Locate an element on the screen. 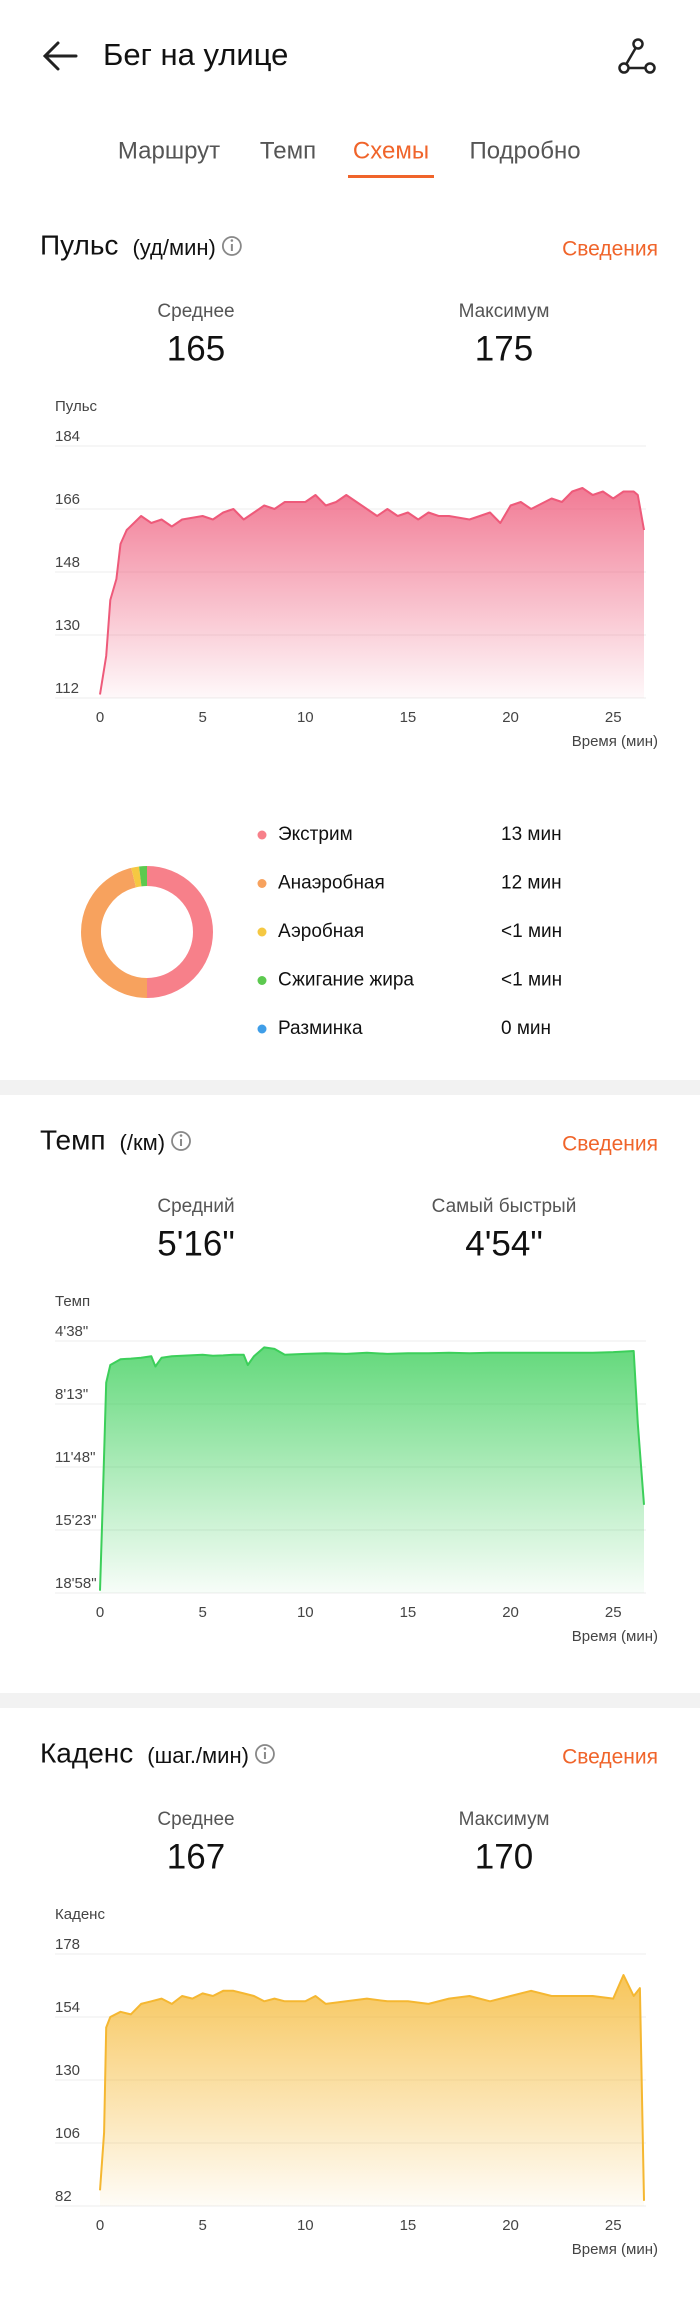  stat-value: 5'16" is located at coordinates (196, 1243).